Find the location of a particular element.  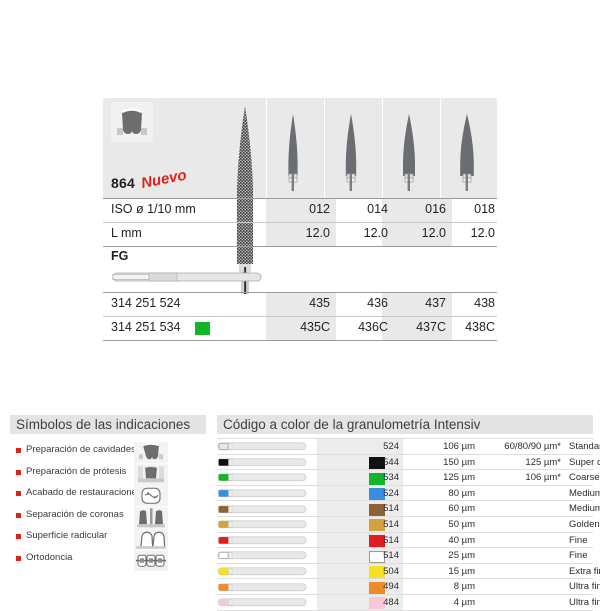

grain-ref: 534 is located at coordinates (391, 478).